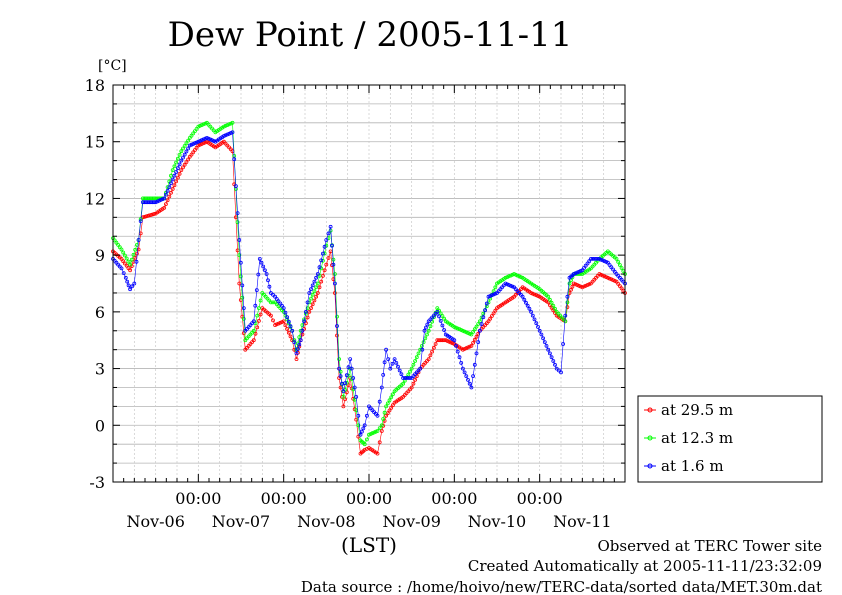 This screenshot has height=595, width=842. I want to click on y-tick-label: -3, so click(97, 482).